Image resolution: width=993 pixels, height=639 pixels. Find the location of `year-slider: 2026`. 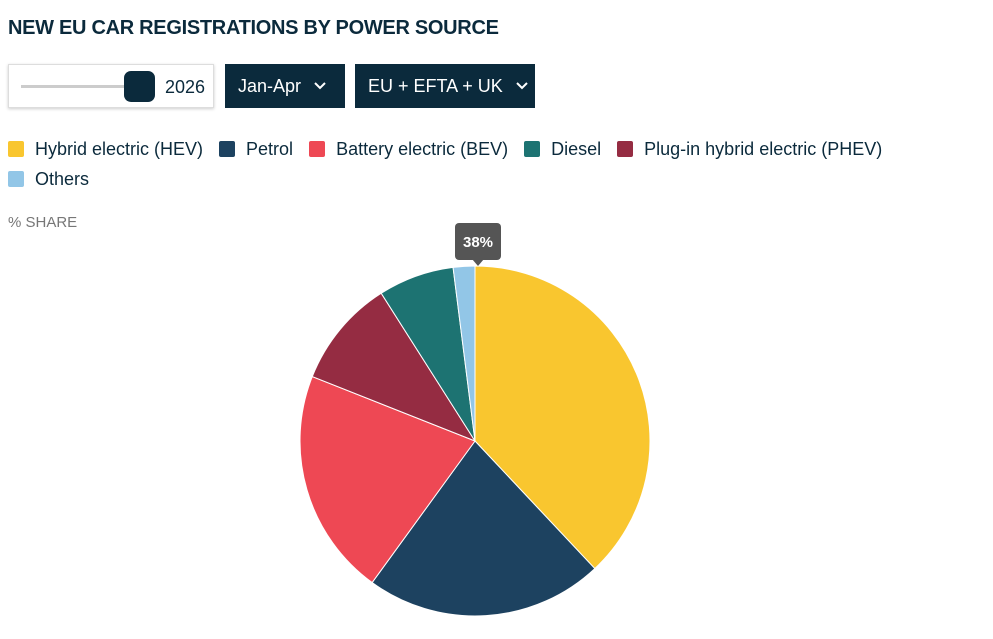

year-slider: 2026 is located at coordinates (111, 86).